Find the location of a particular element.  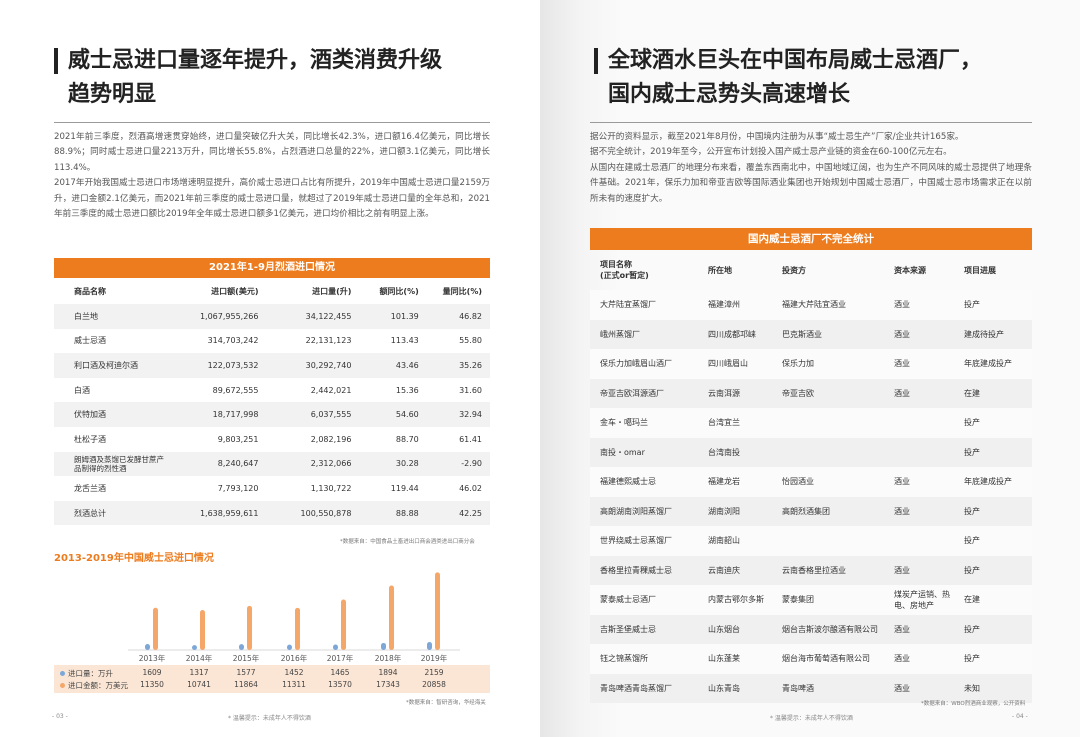

table-row: 烈酒总计 1,638,959,611 100,550,878 88.88 42.25 is located at coordinates (272, 513).